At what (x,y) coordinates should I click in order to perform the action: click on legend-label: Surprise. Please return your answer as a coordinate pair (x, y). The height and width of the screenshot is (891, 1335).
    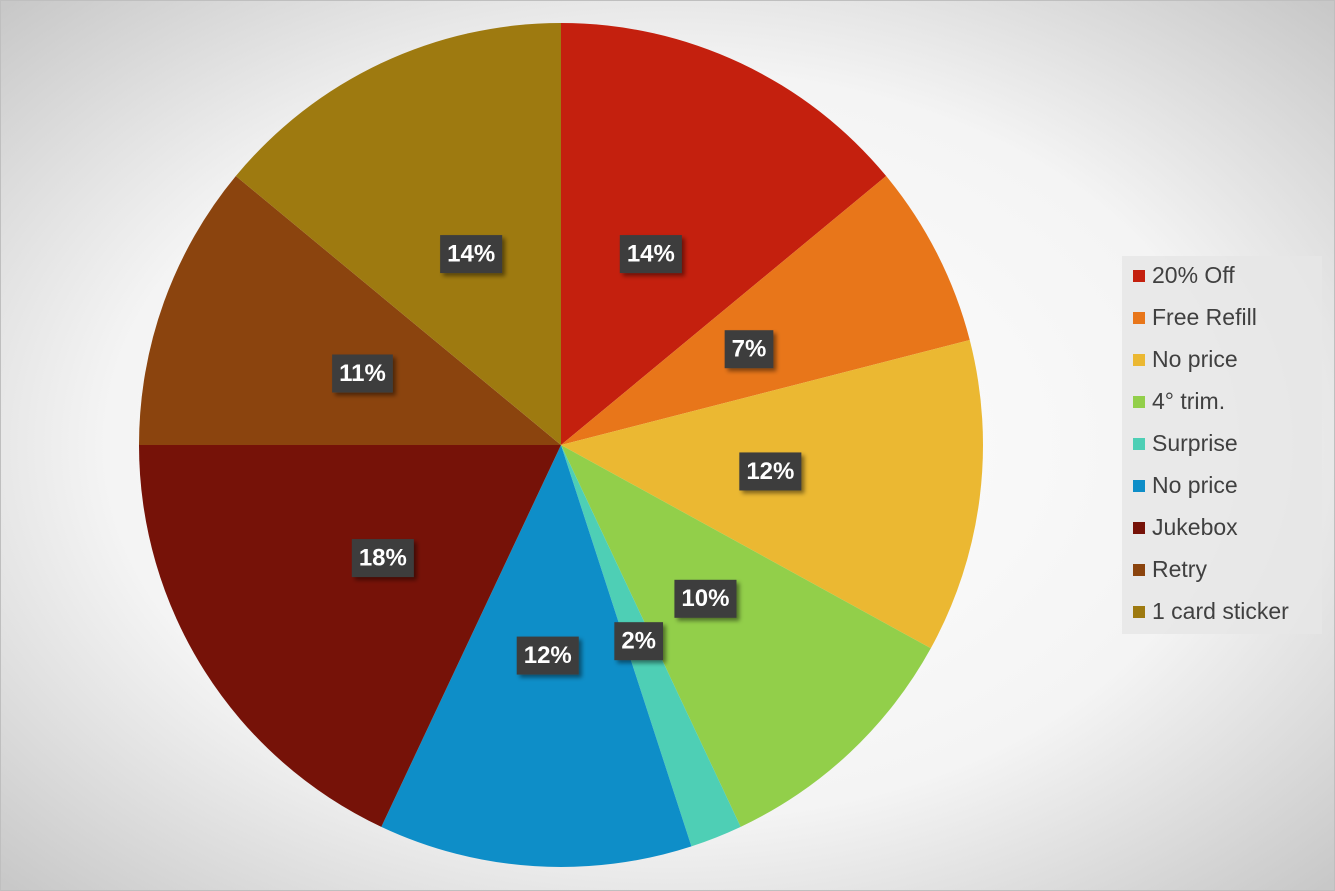
    Looking at the image, I should click on (1195, 443).